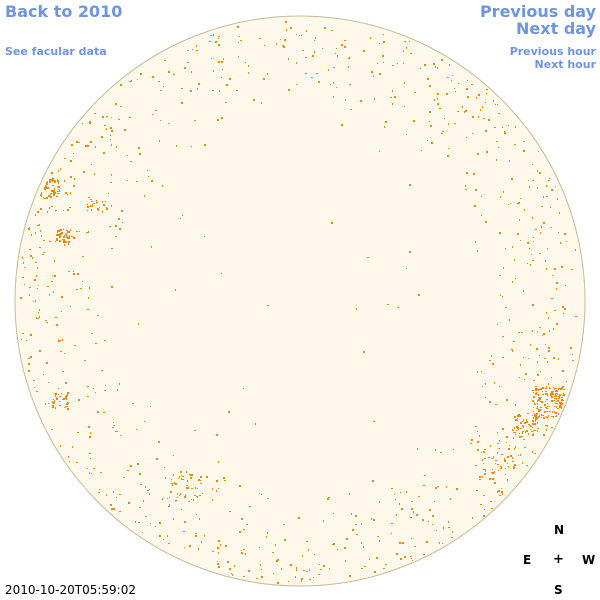  Describe the element at coordinates (56, 51) in the screenshot. I see `see-facular-data-link: See facular data` at that location.